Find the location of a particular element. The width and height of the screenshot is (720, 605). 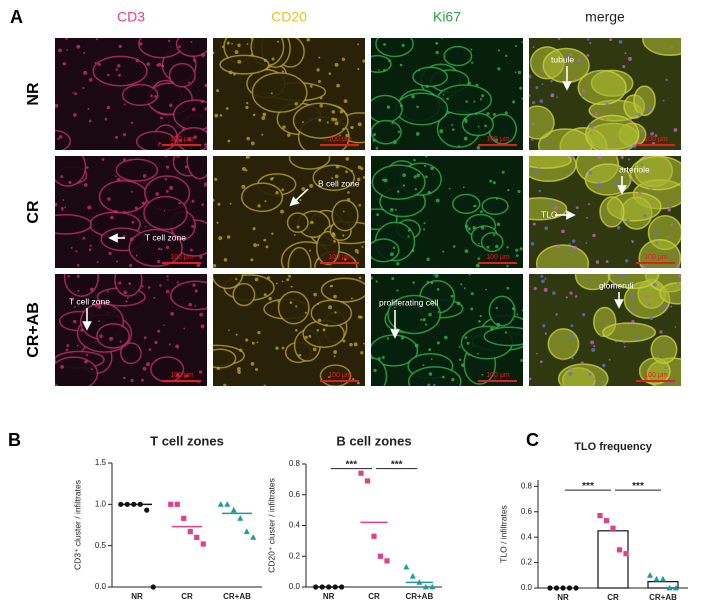

x-tick-label: NR is located at coordinates (563, 597).